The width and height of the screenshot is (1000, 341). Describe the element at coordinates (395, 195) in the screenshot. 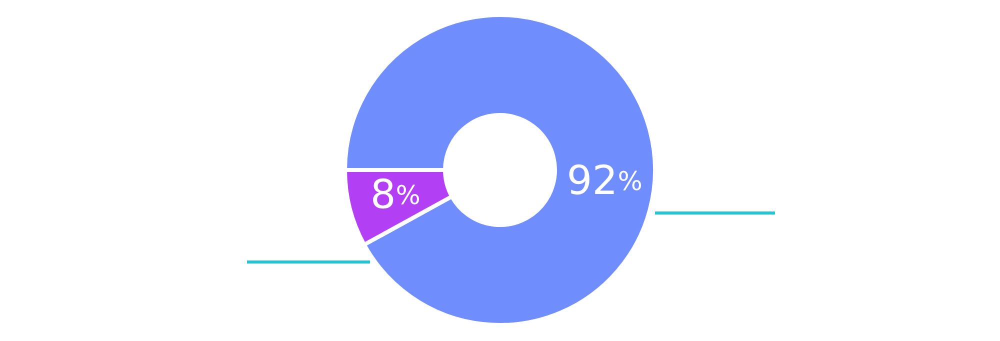

I see `data-label: 8%` at that location.